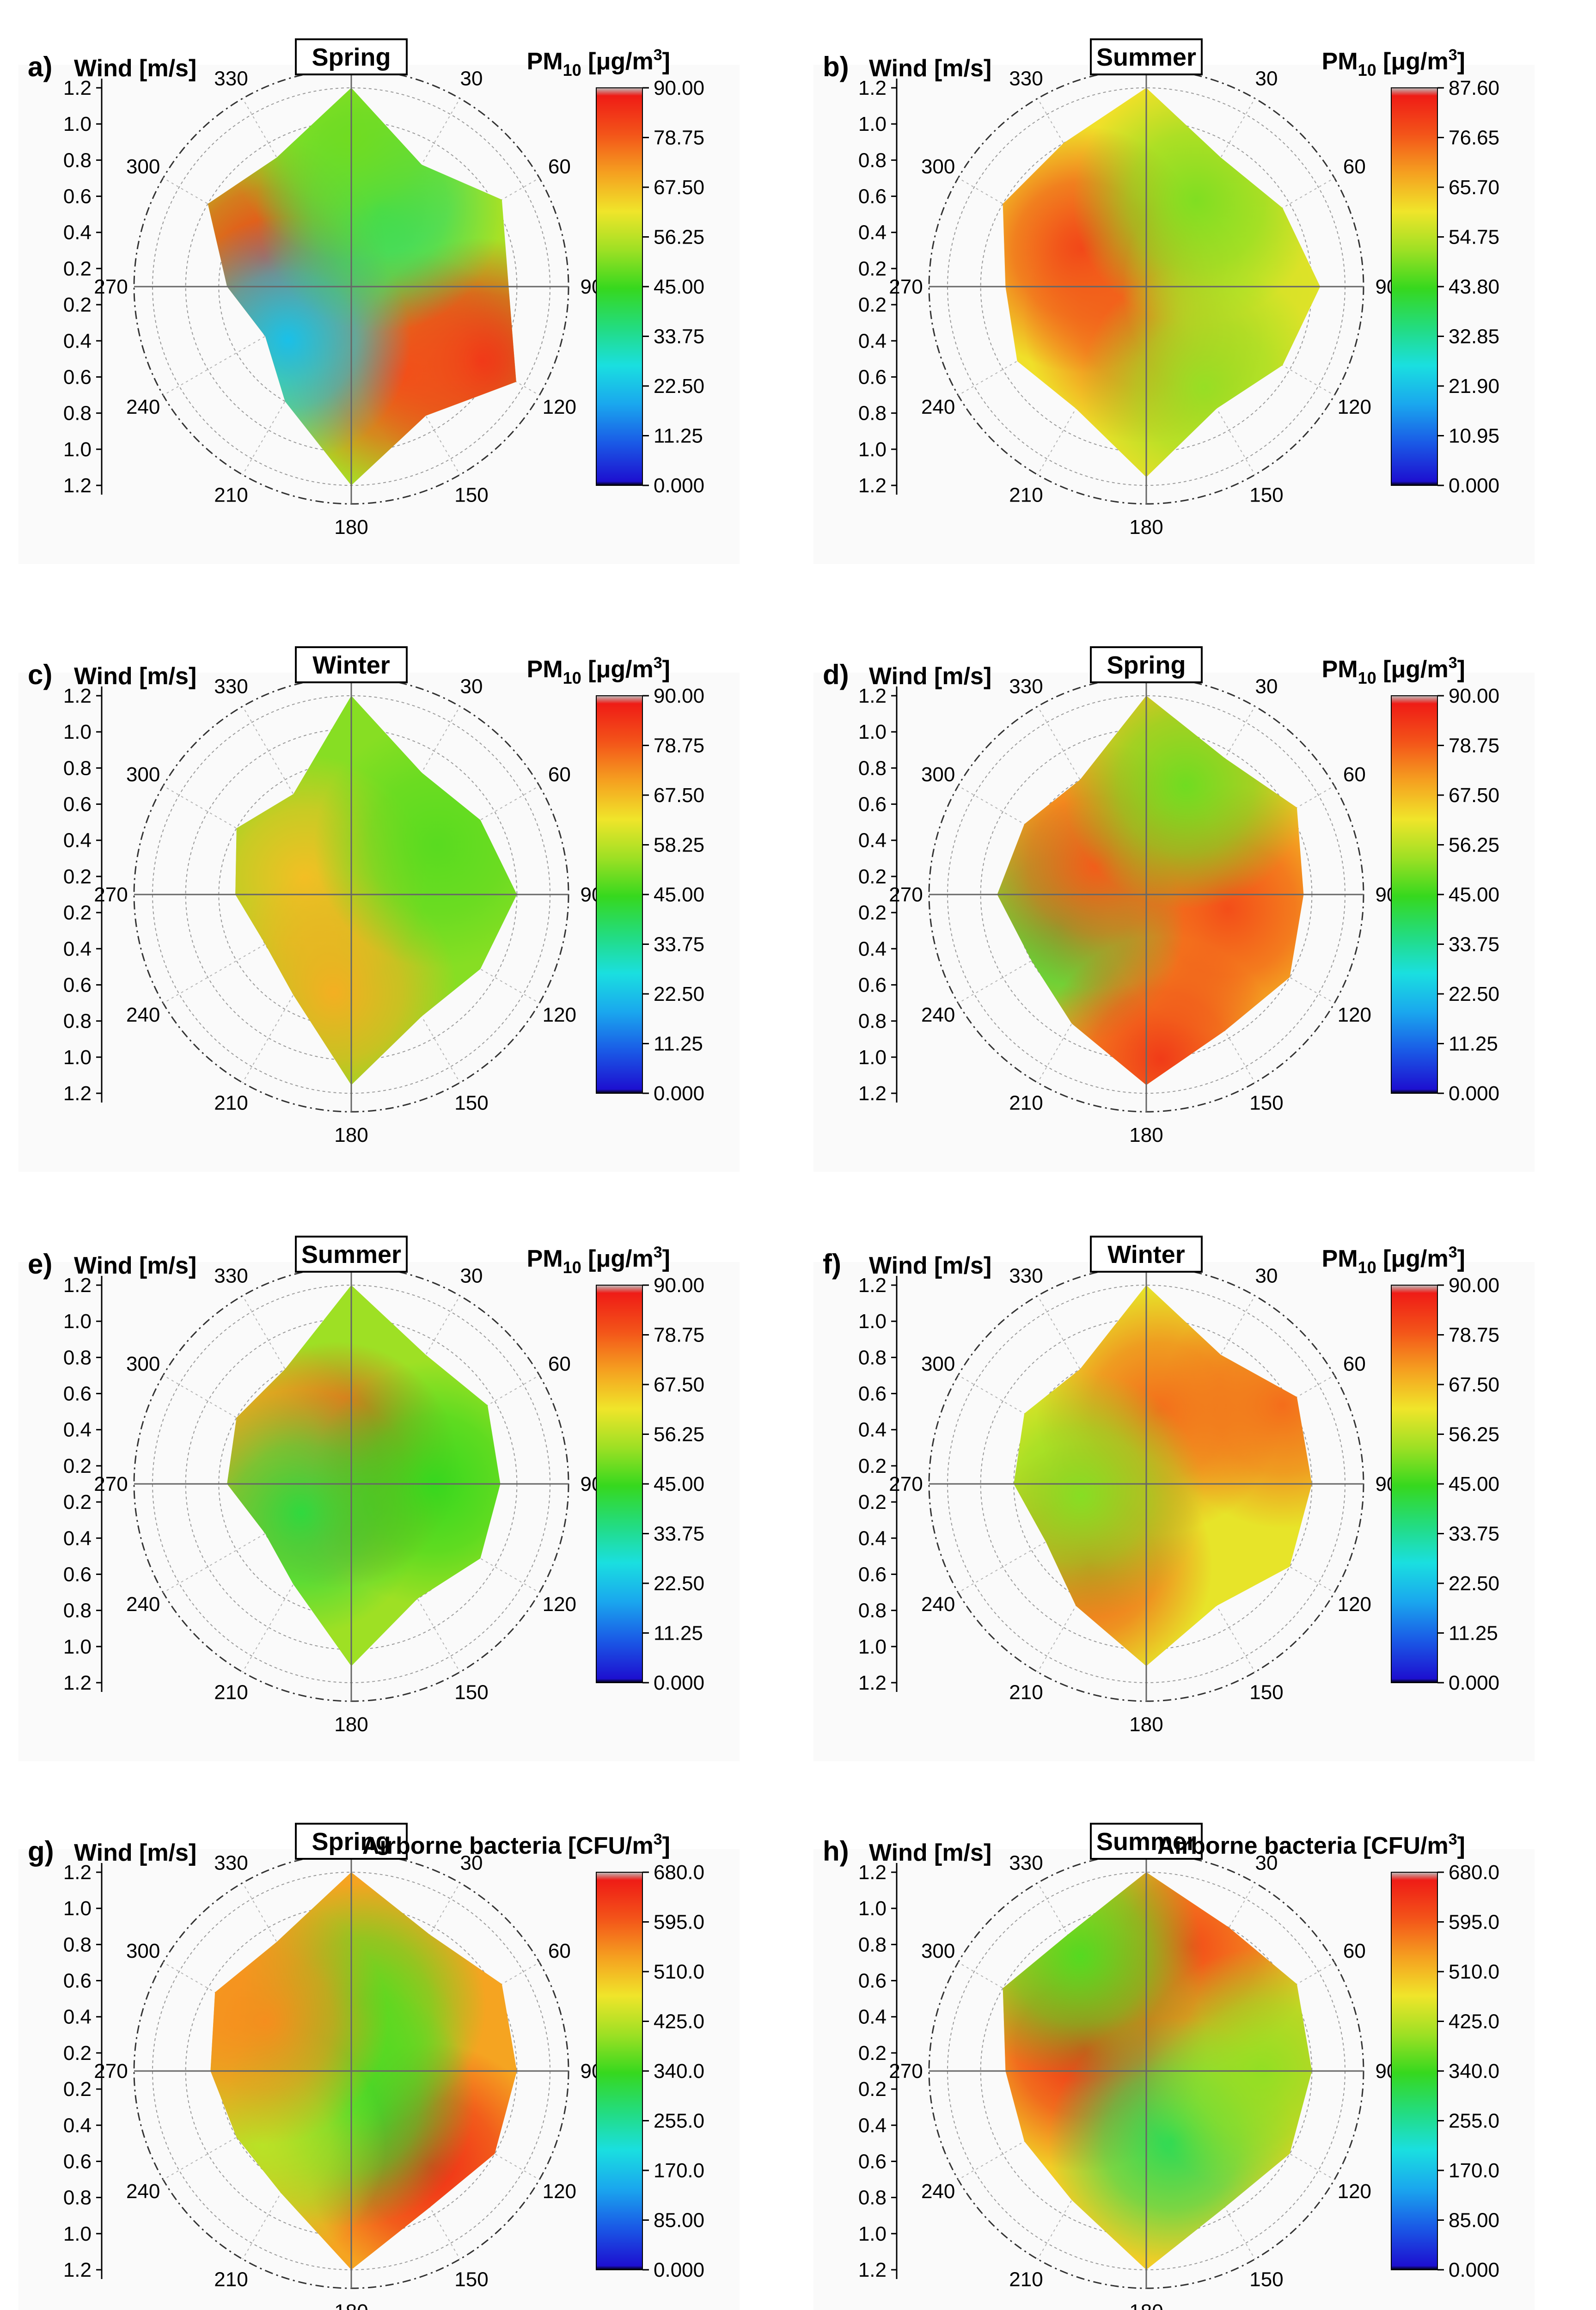 The image size is (1596, 2310). What do you see at coordinates (41, 1851) in the screenshot?
I see `panel-label: g)` at bounding box center [41, 1851].